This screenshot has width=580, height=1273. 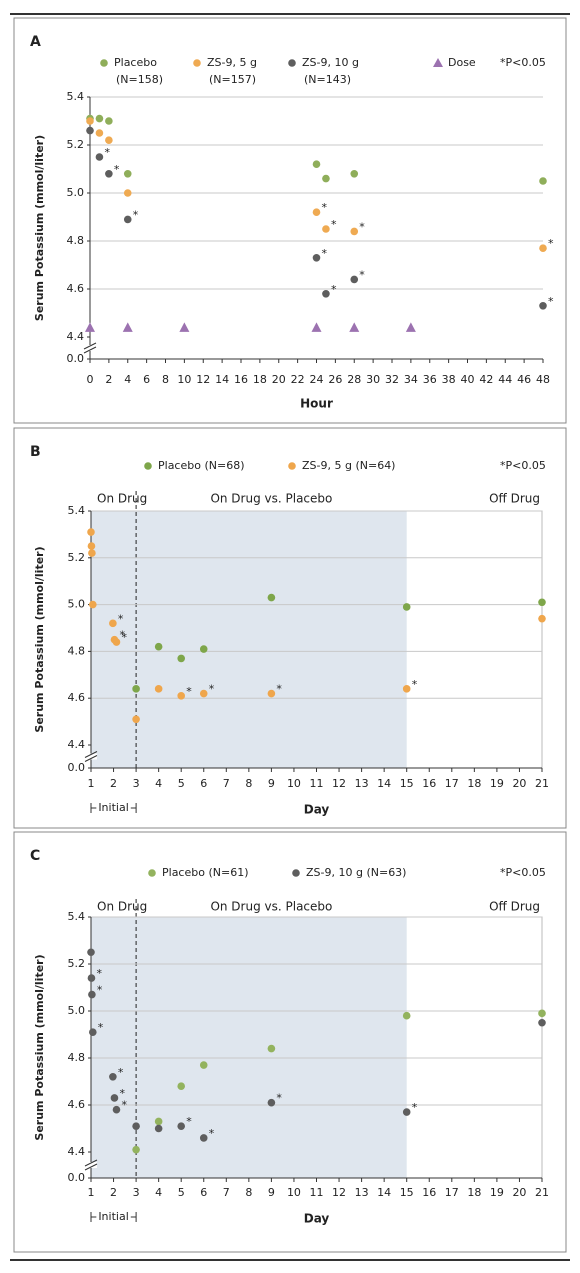 I want to click on legend-label: Dose, so click(x=462, y=62).